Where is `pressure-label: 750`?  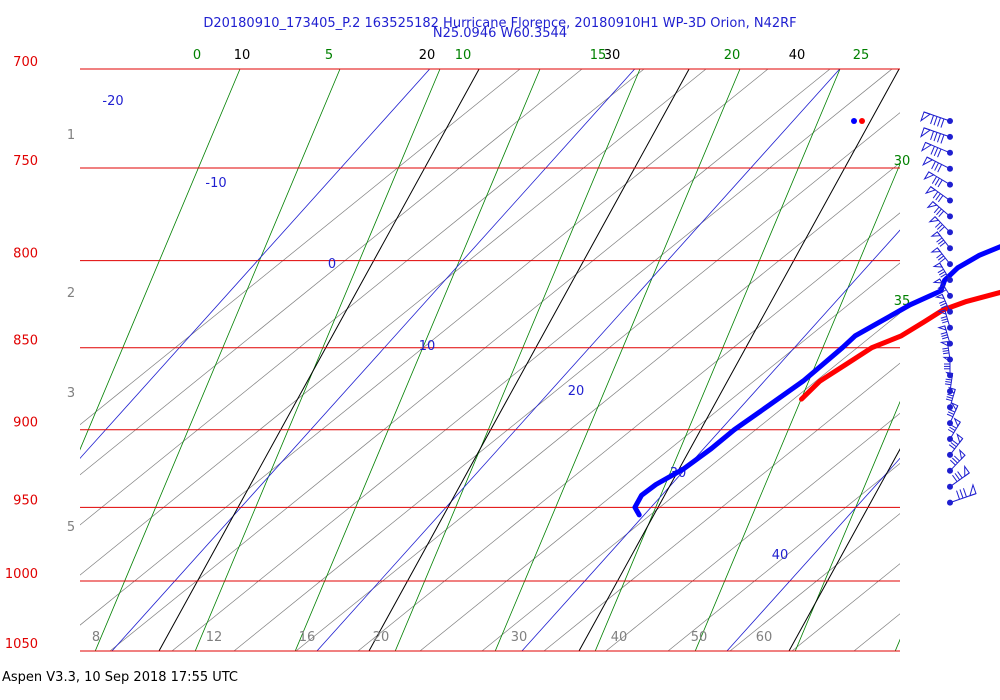 pressure-label: 750 is located at coordinates (25, 161).